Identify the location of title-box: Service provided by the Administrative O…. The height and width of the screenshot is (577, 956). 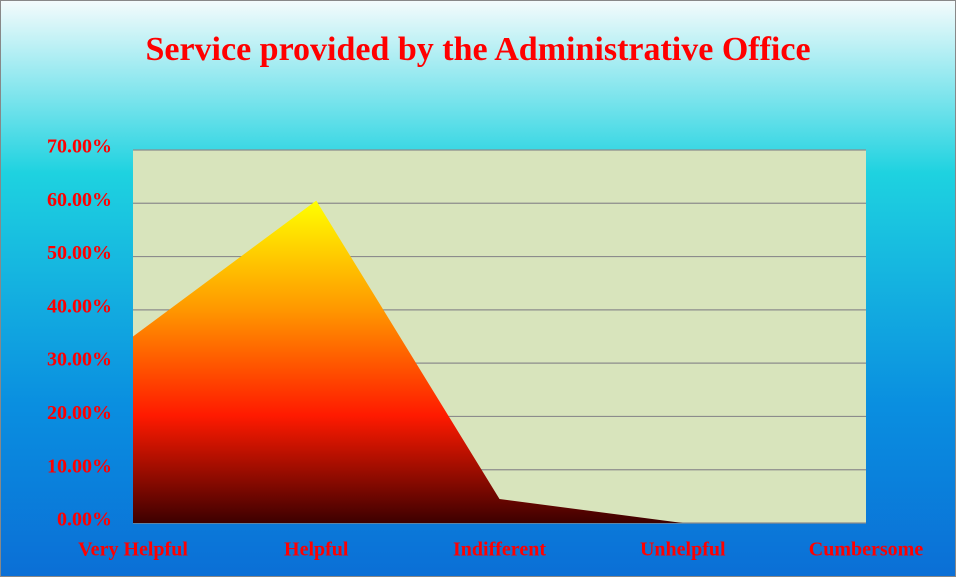
(478, 49).